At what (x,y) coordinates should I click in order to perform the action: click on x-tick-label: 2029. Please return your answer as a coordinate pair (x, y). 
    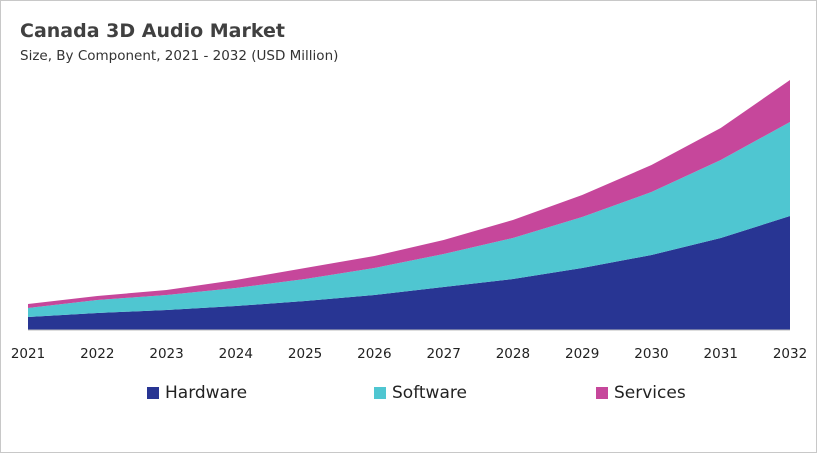
    Looking at the image, I should click on (582, 354).